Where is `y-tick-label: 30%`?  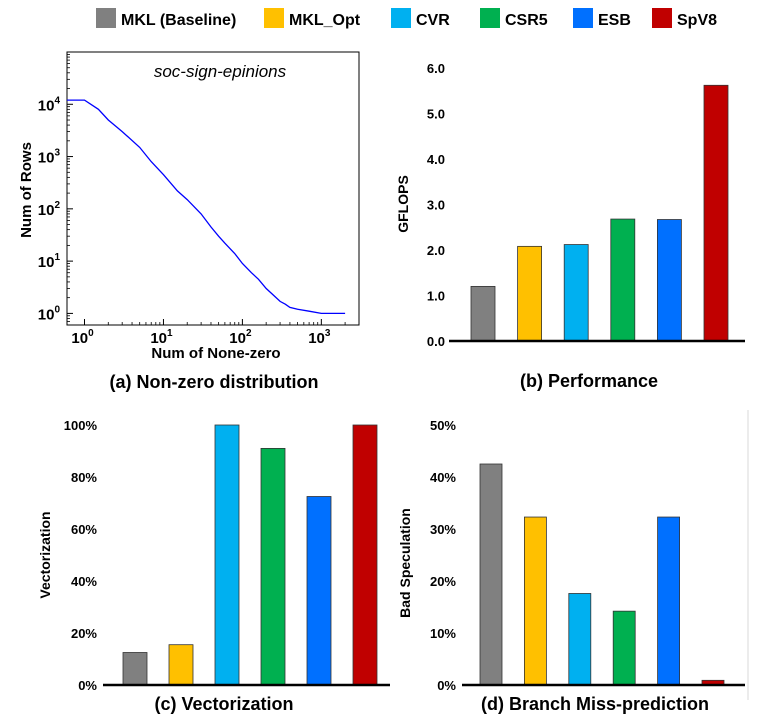 y-tick-label: 30% is located at coordinates (443, 529).